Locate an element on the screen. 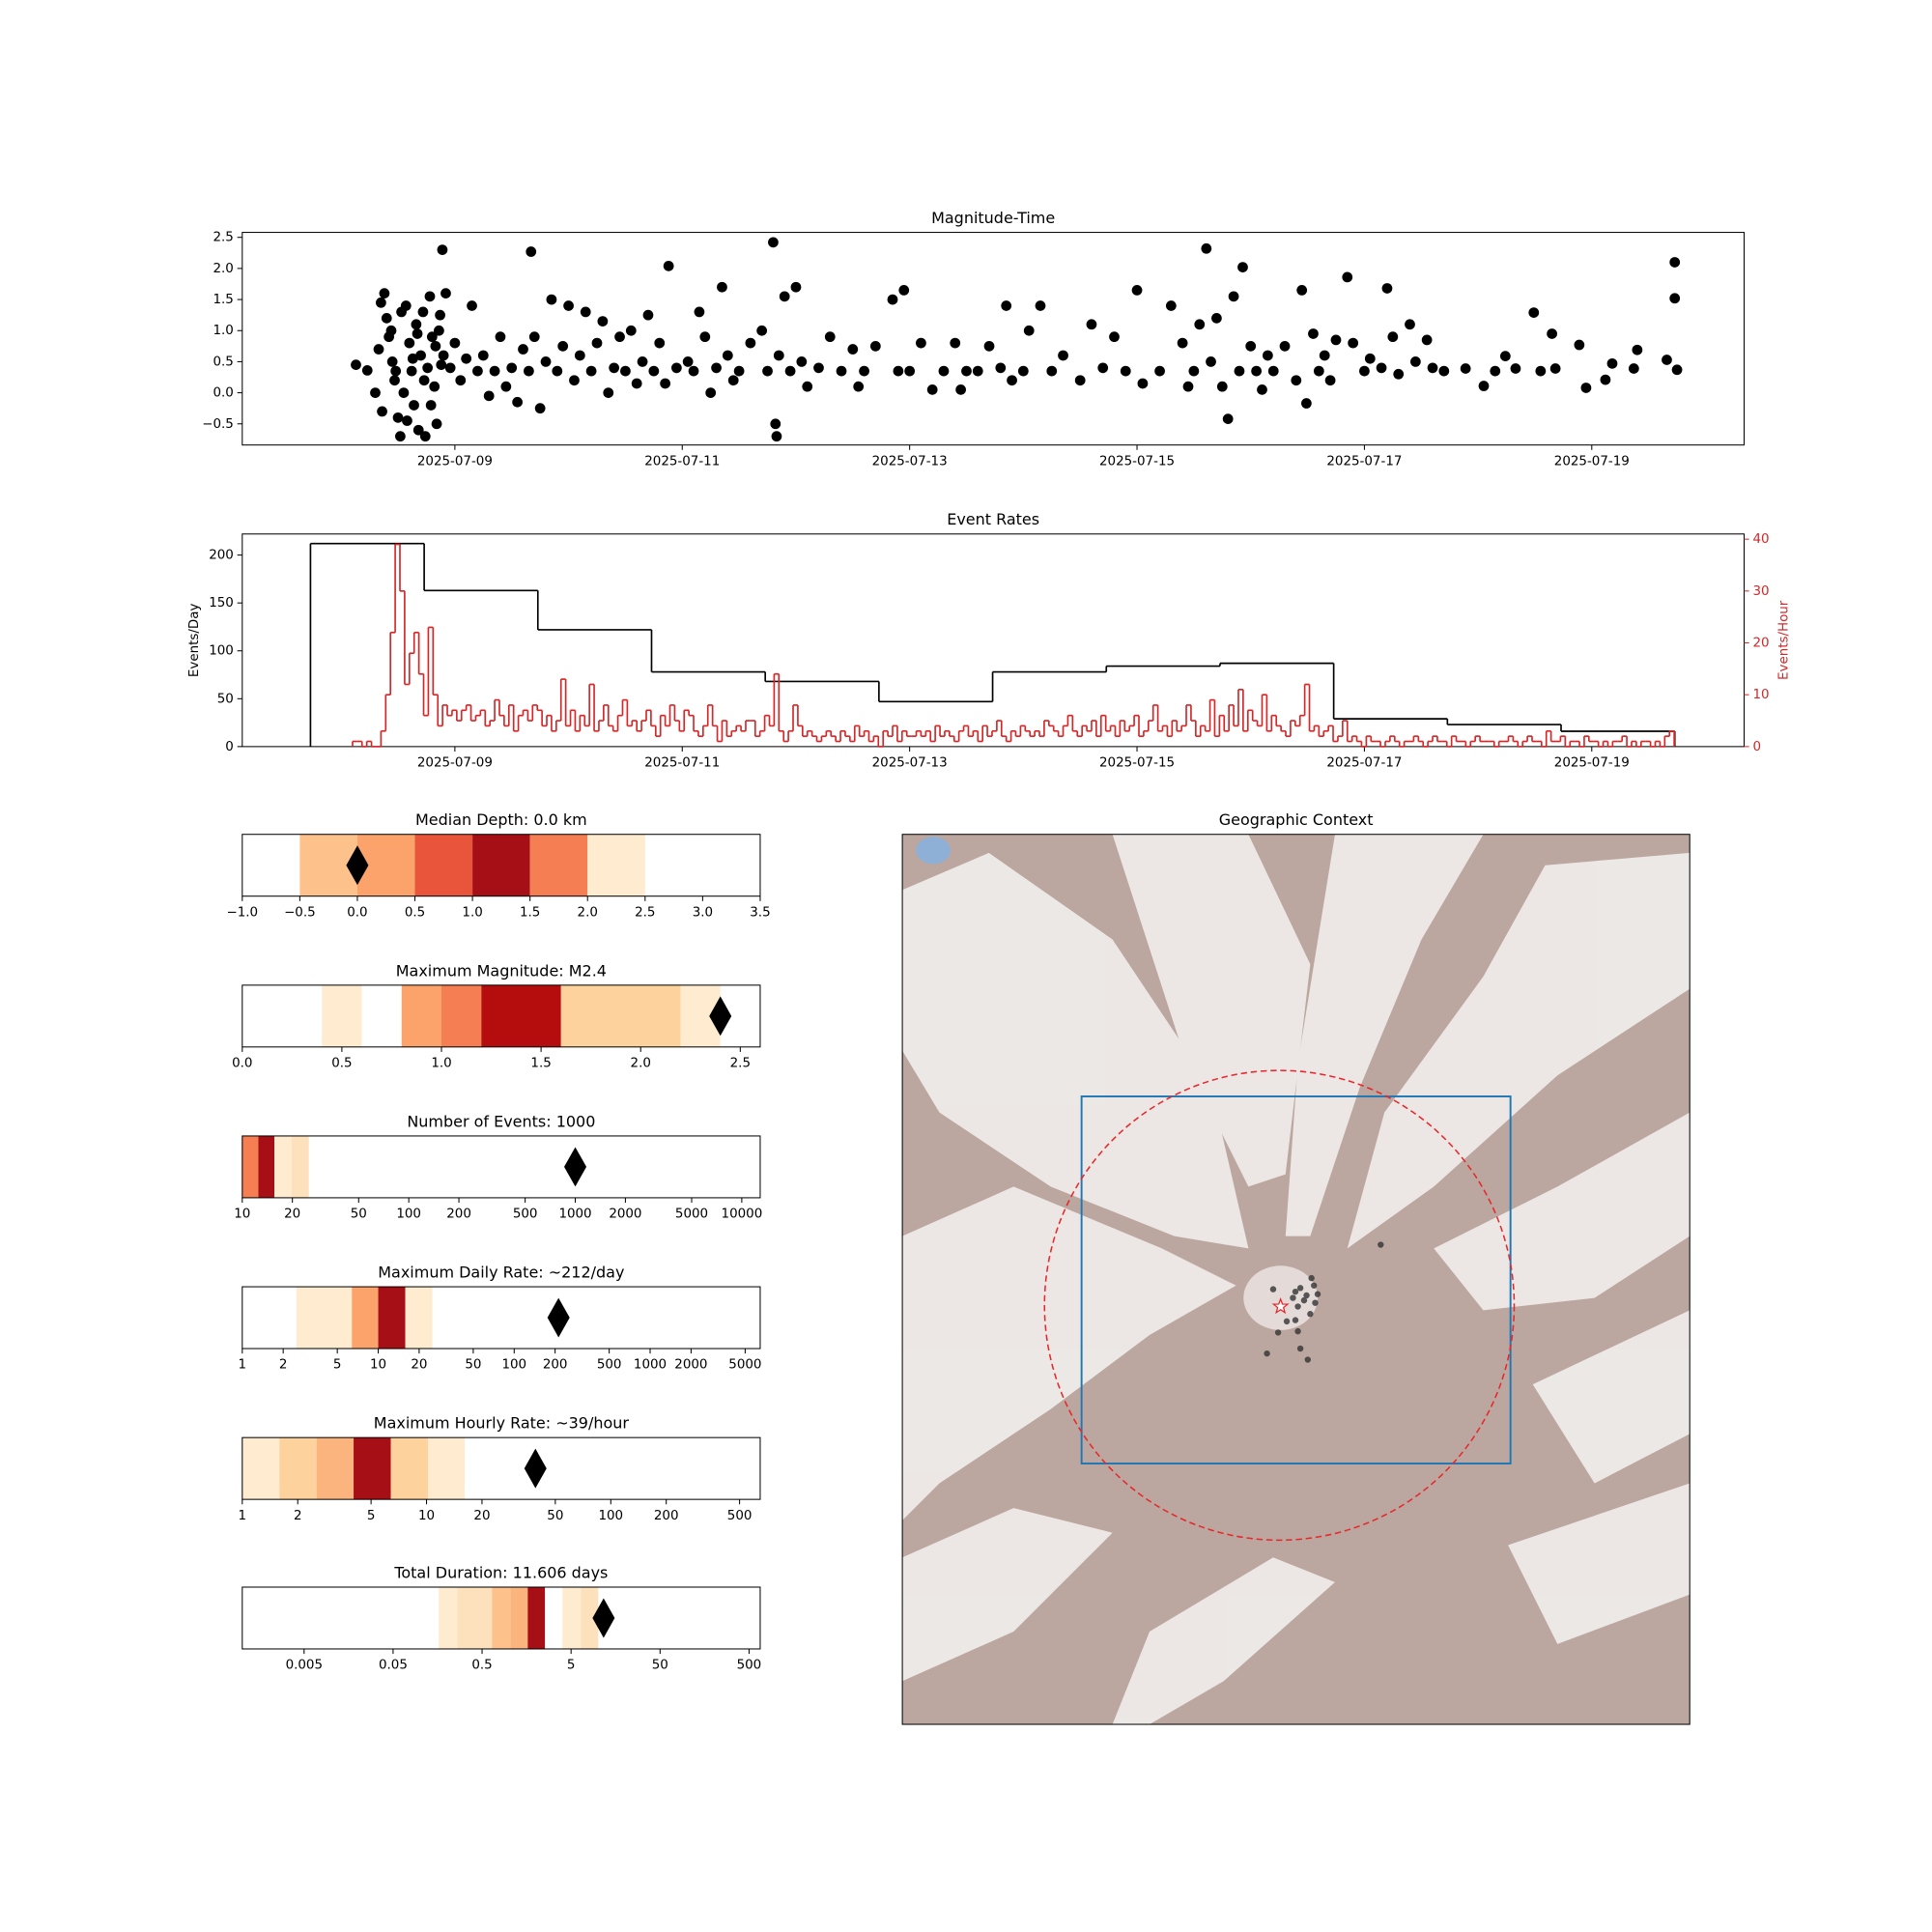 The width and height of the screenshot is (1932, 1932). y-tick-label: 2.0 is located at coordinates (223, 269).